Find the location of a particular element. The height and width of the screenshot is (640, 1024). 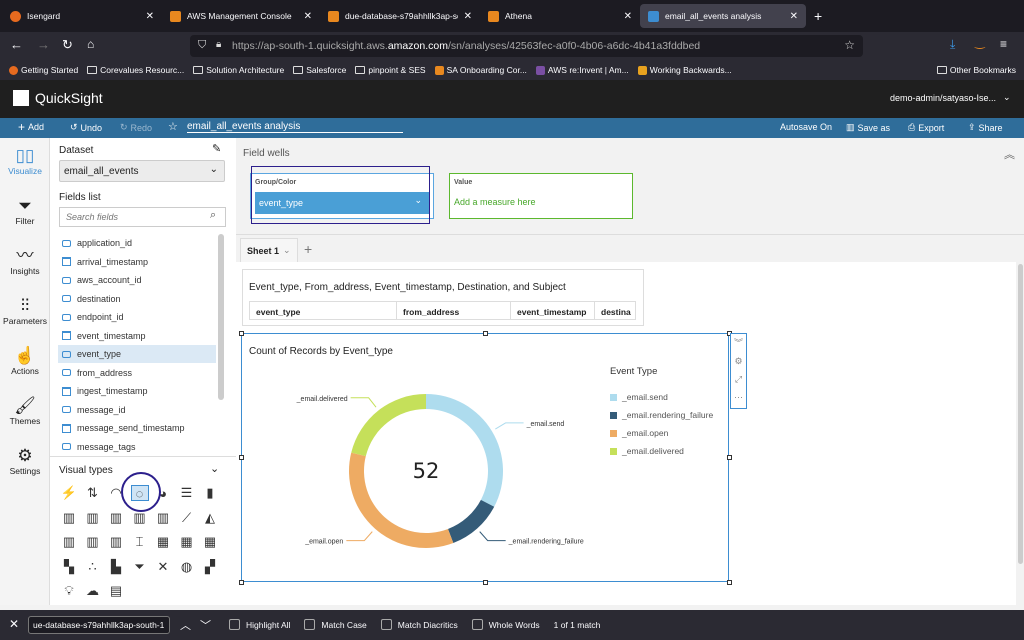

save-as-button: ▥ Save as is located at coordinates (868, 127).